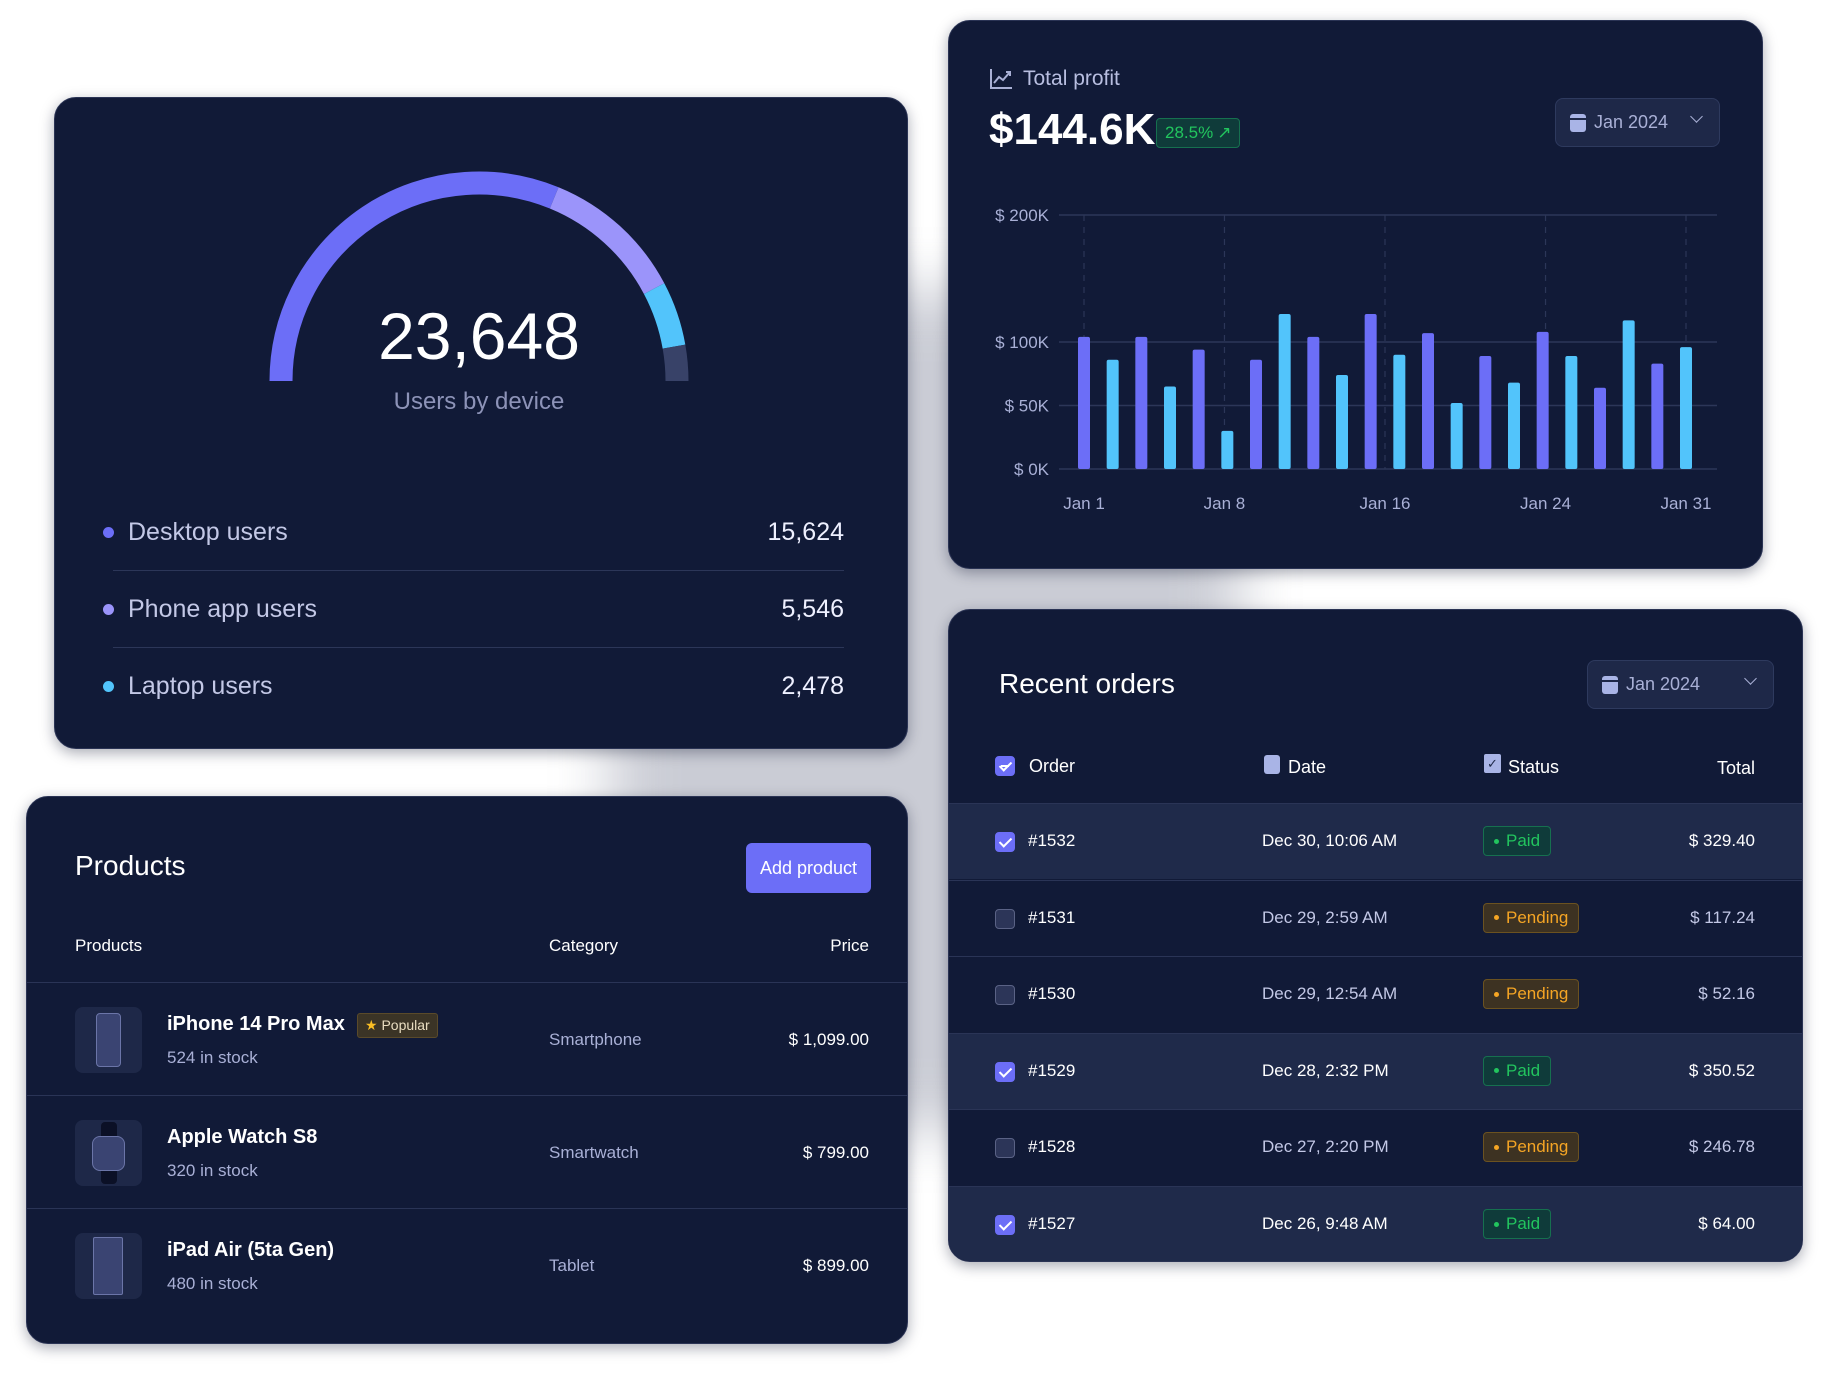 The image size is (1824, 1374). I want to click on product-category: Tablet, so click(572, 1265).